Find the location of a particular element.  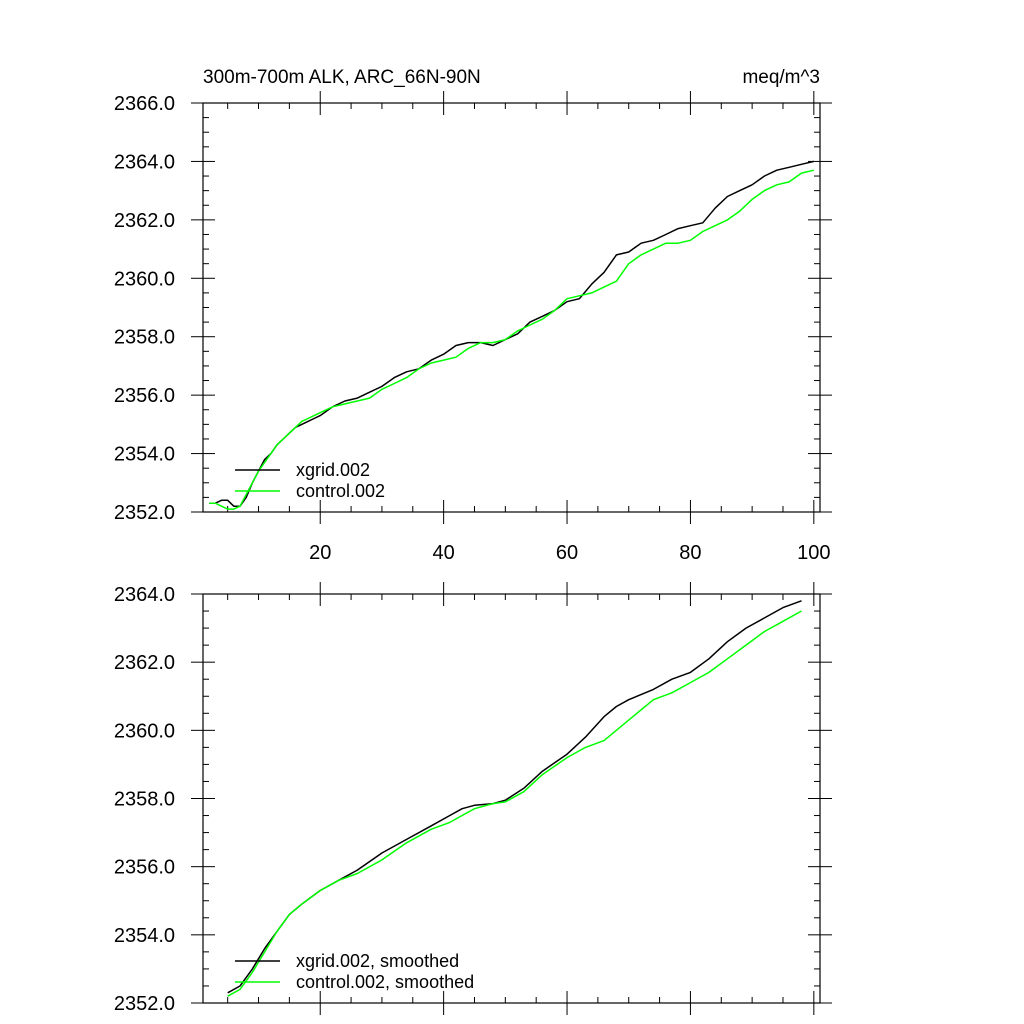

x-tick-label: 40 is located at coordinates (444, 553).